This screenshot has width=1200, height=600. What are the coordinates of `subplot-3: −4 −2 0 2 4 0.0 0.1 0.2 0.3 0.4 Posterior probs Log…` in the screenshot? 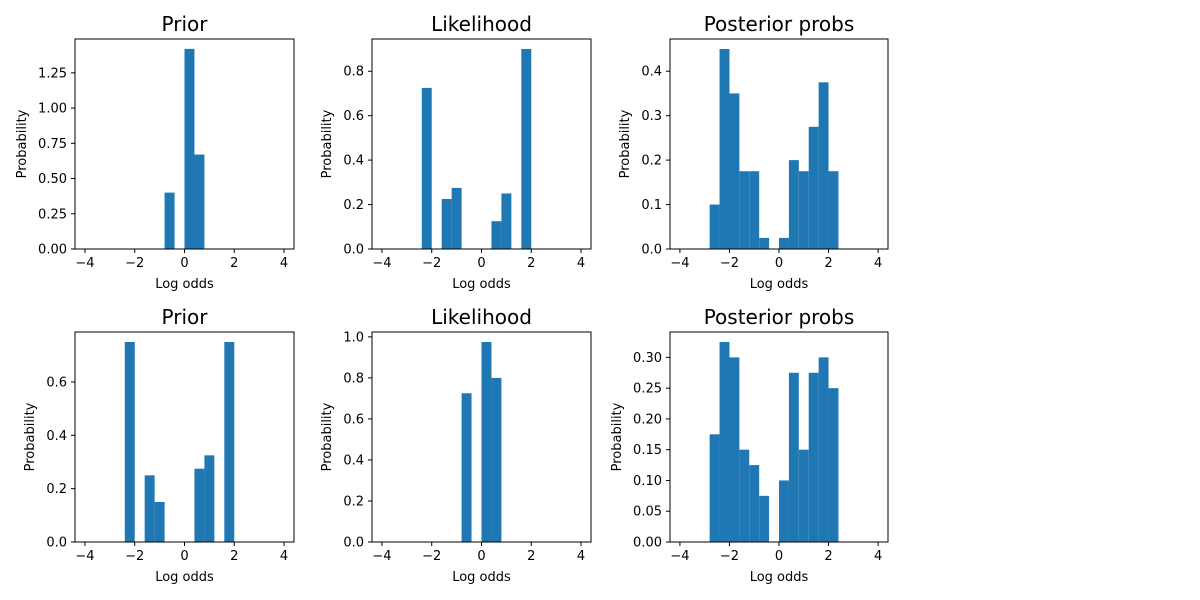 It's located at (753, 152).